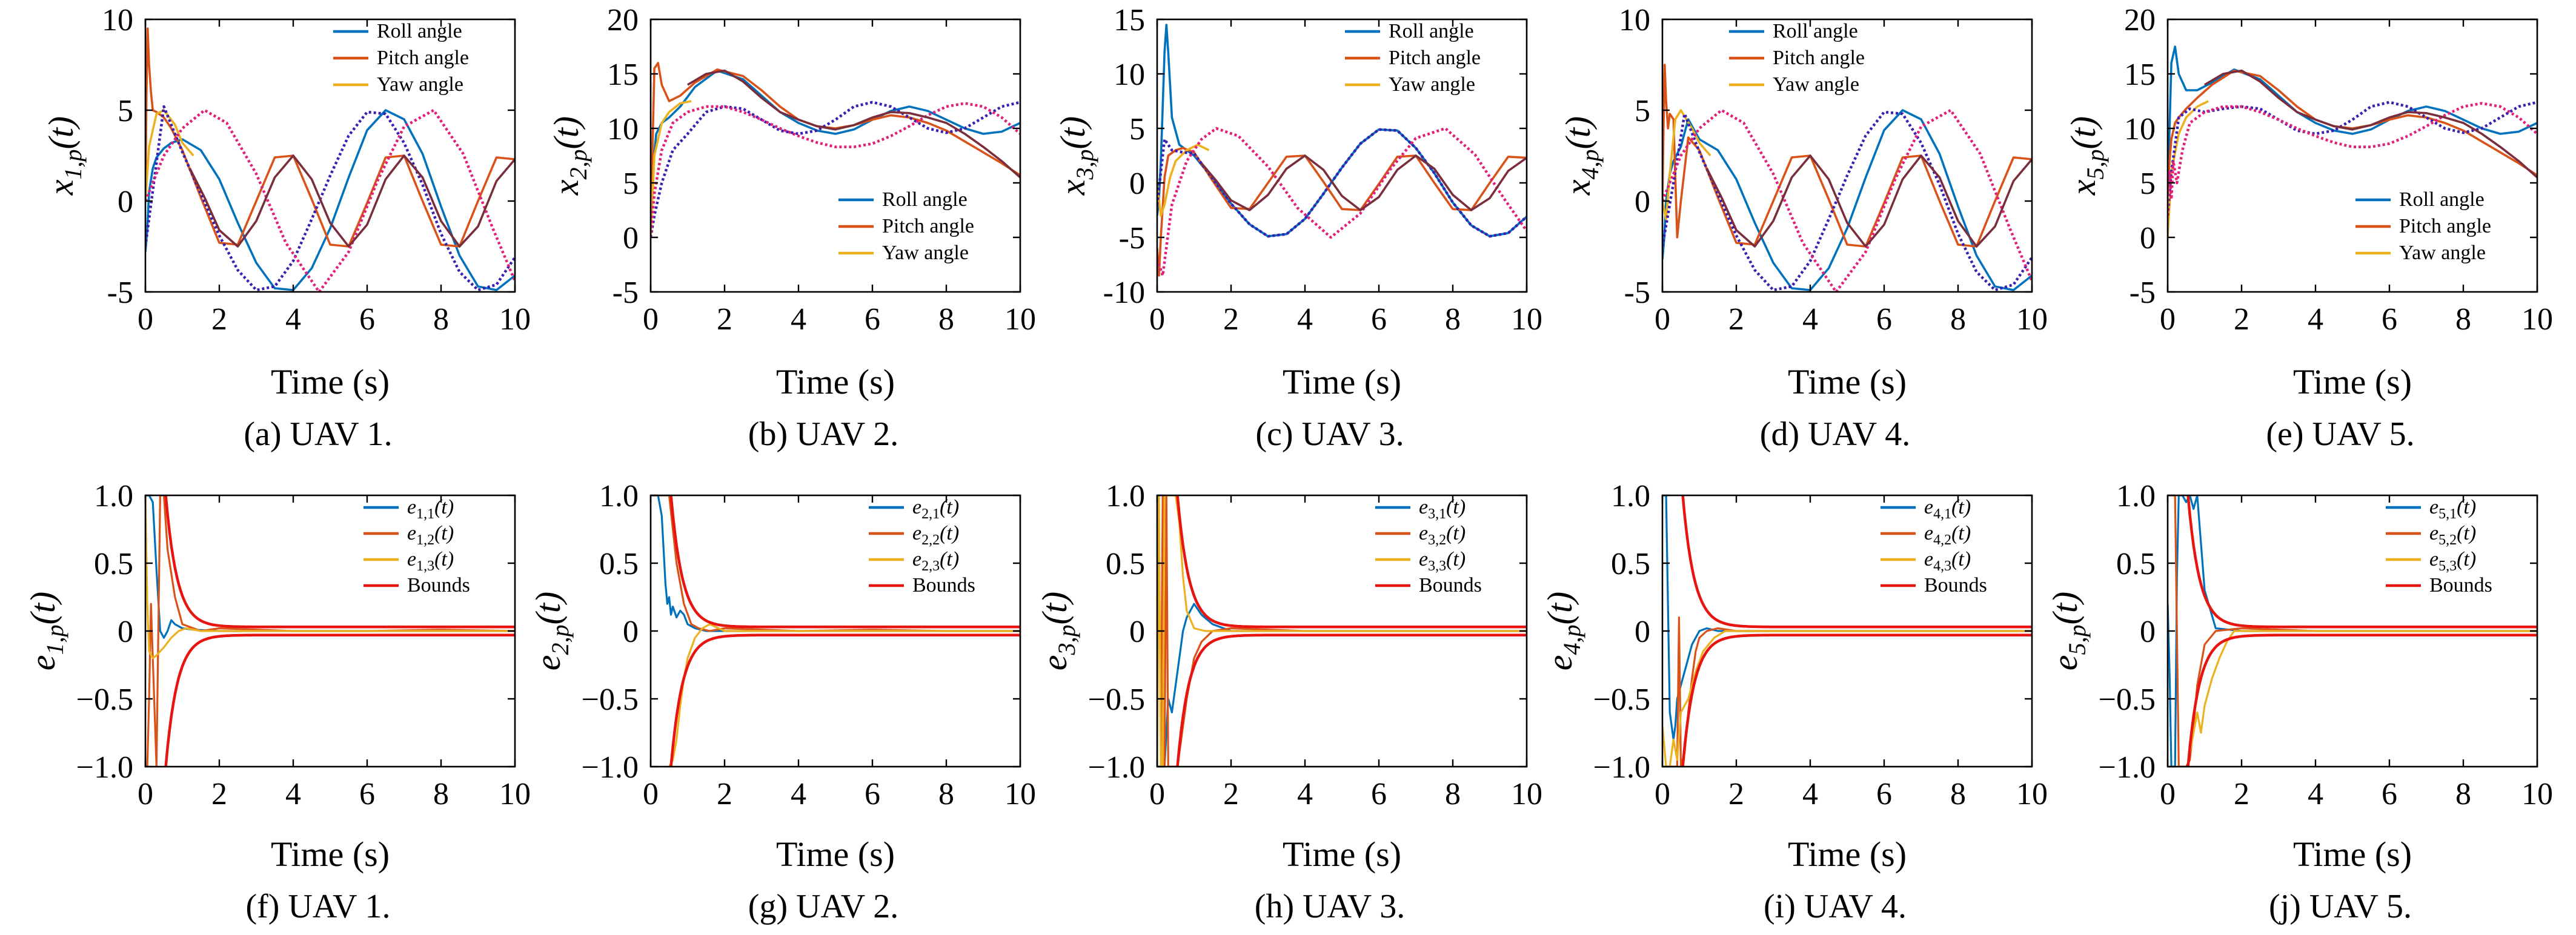 The height and width of the screenshot is (935, 2576). What do you see at coordinates (430, 535) in the screenshot?
I see `legend-label: e1,2(t)` at bounding box center [430, 535].